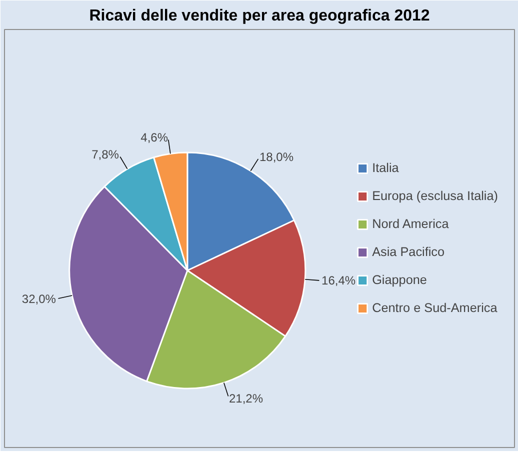 The width and height of the screenshot is (518, 460). Describe the element at coordinates (246, 398) in the screenshot. I see `data-label: 21,2%` at that location.